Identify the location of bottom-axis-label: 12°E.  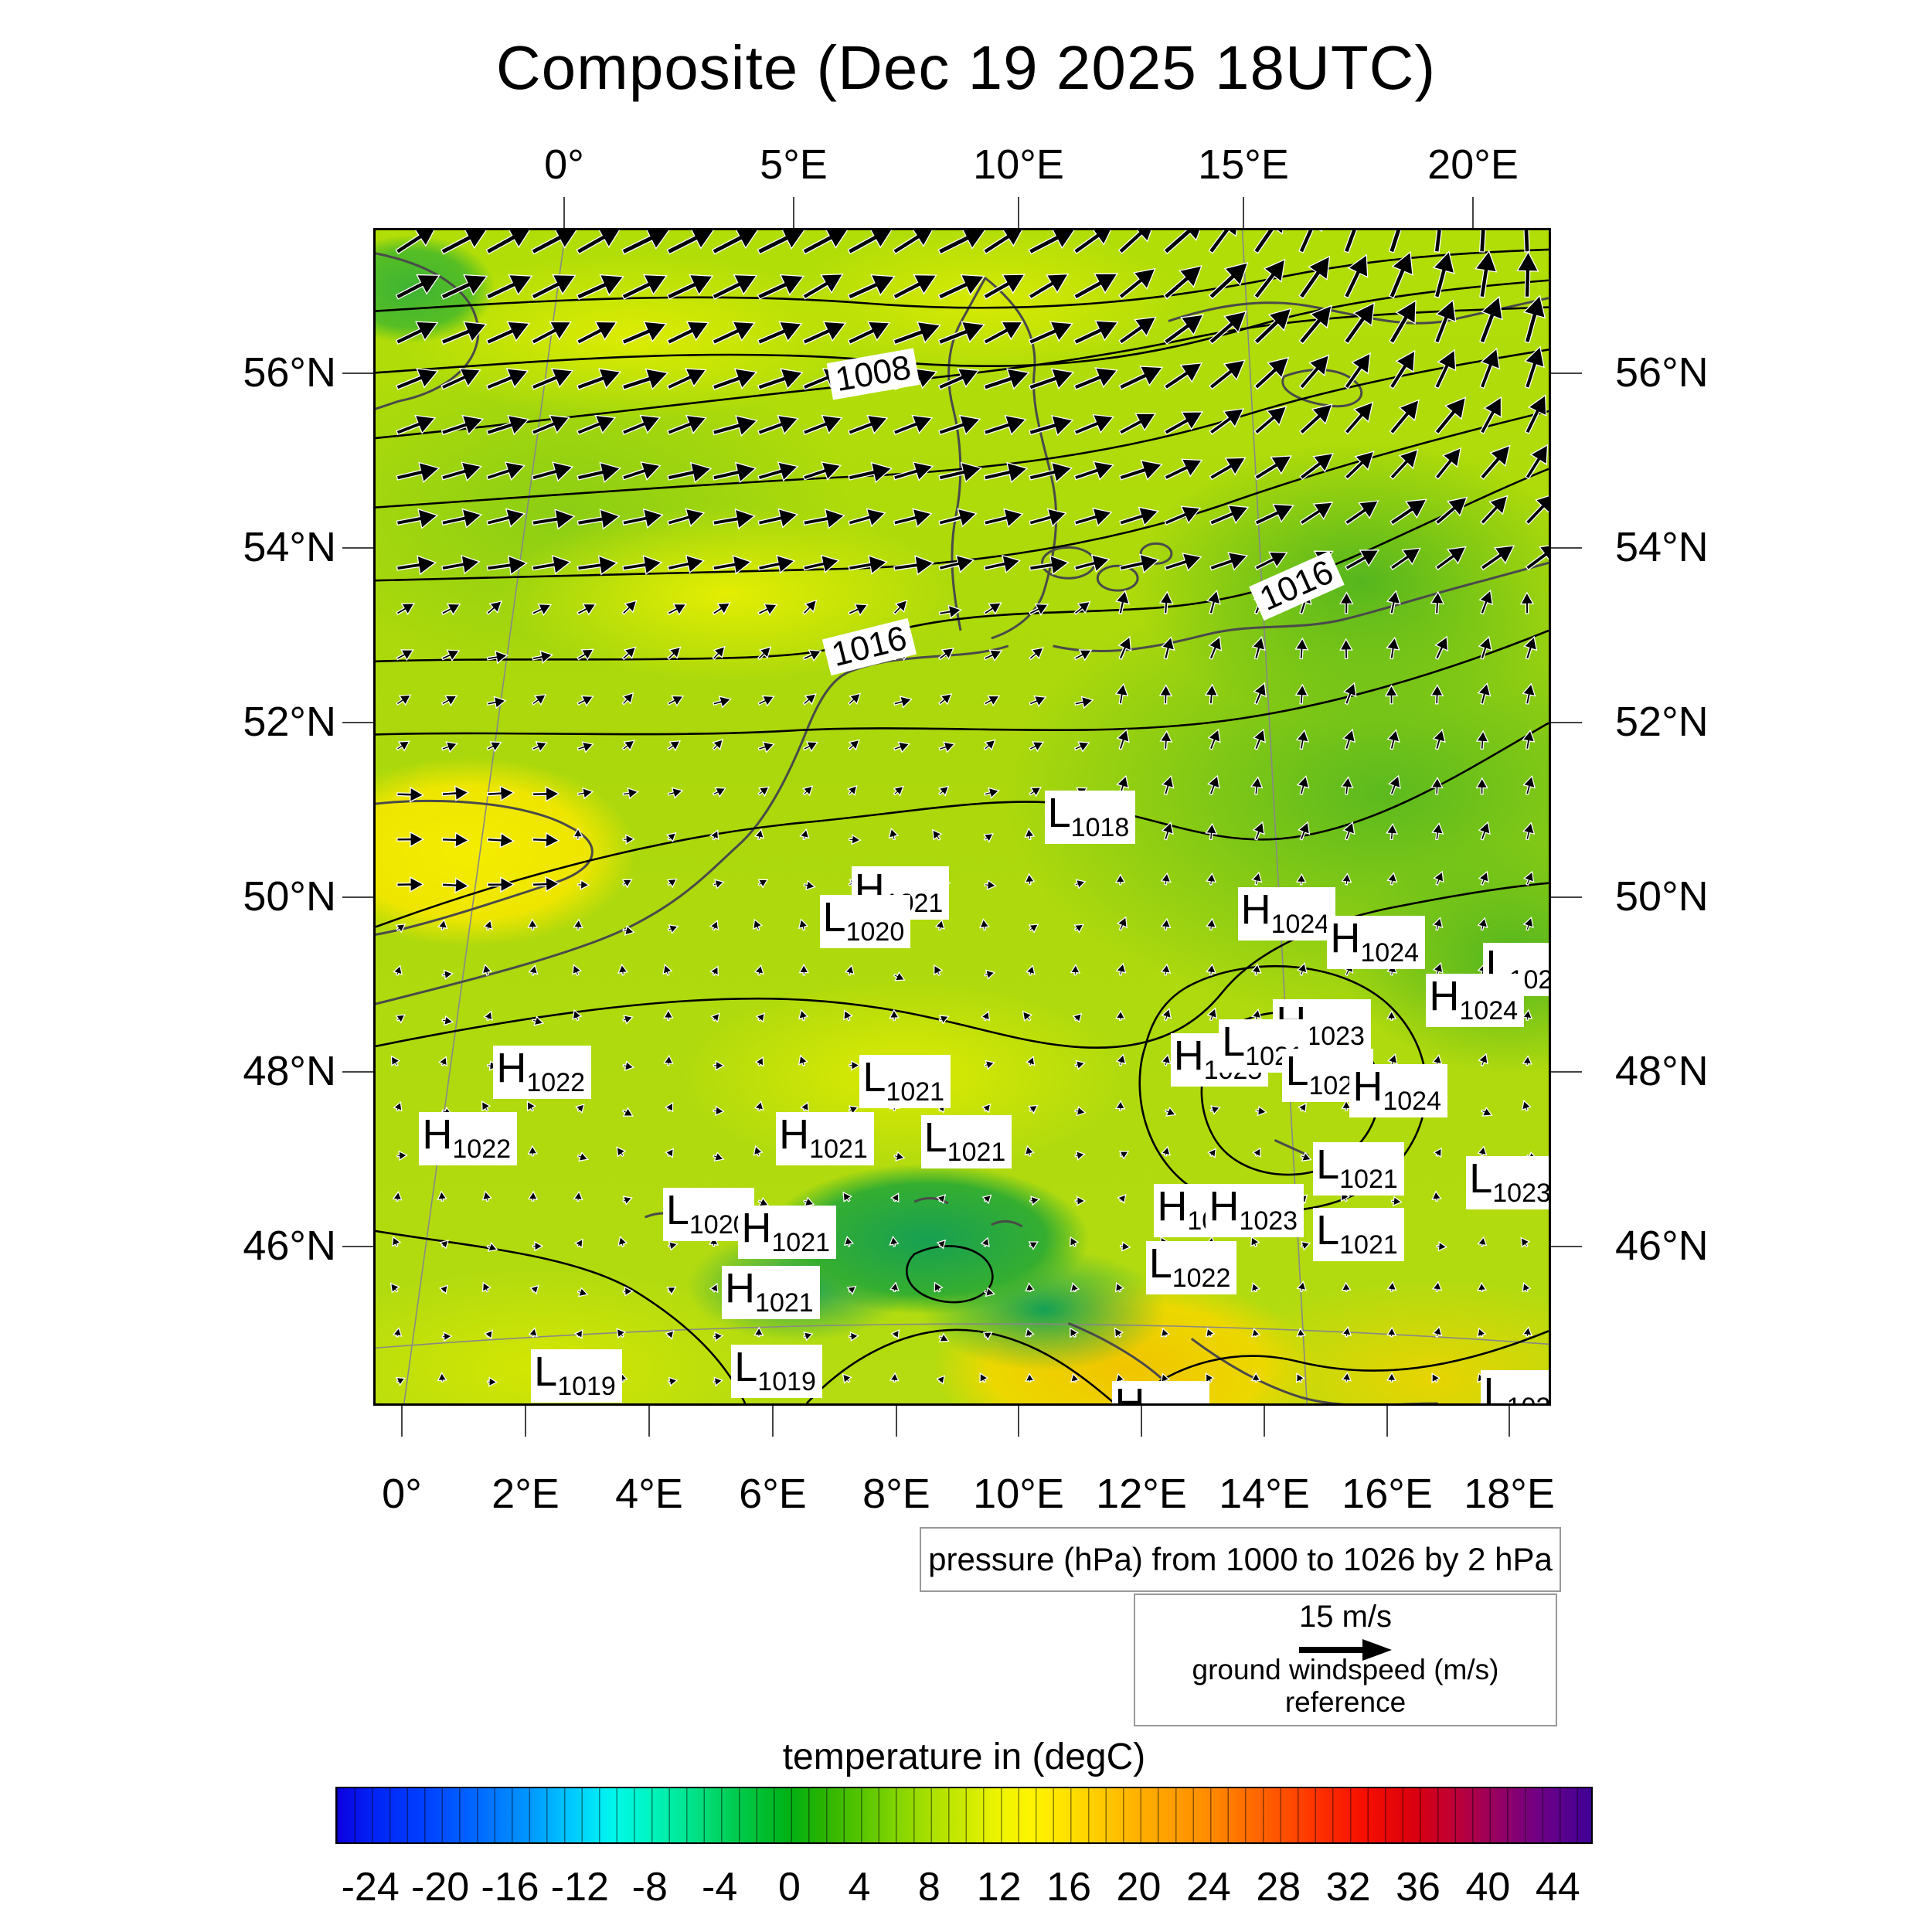
(1141, 1494).